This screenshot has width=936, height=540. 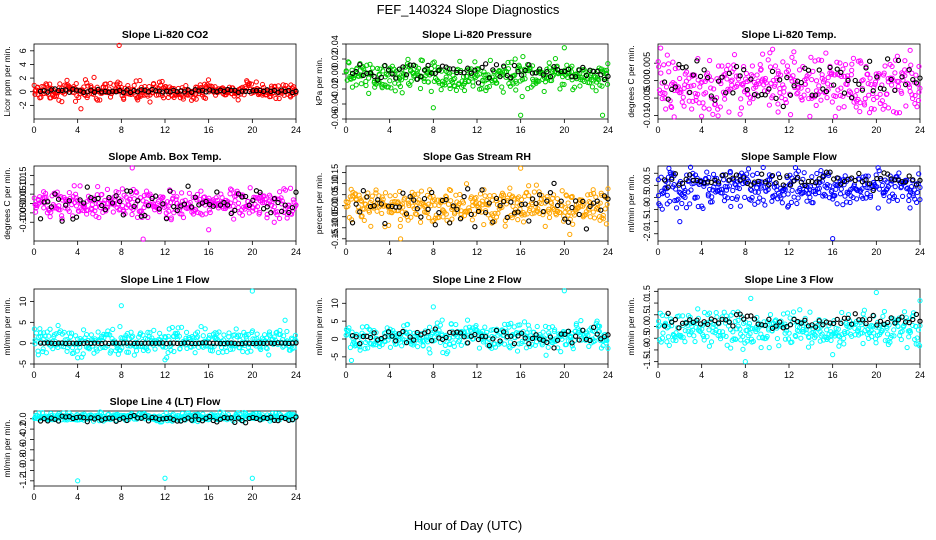 I want to click on x-tick-label: 16, so click(x=521, y=130).